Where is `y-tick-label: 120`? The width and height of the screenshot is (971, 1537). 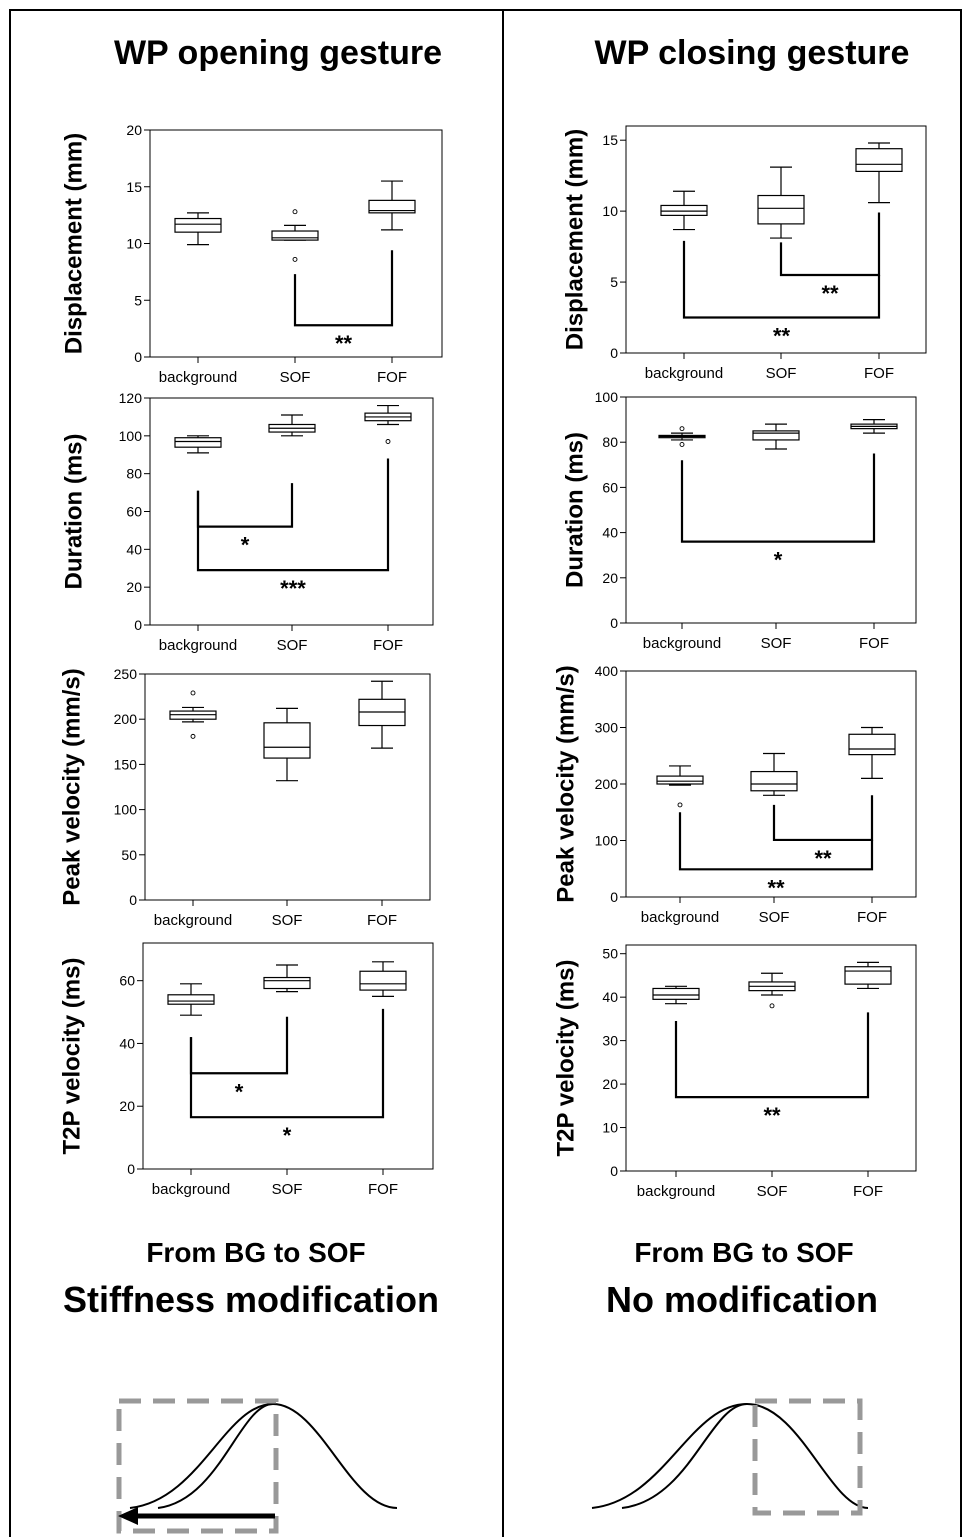 y-tick-label: 120 is located at coordinates (131, 398).